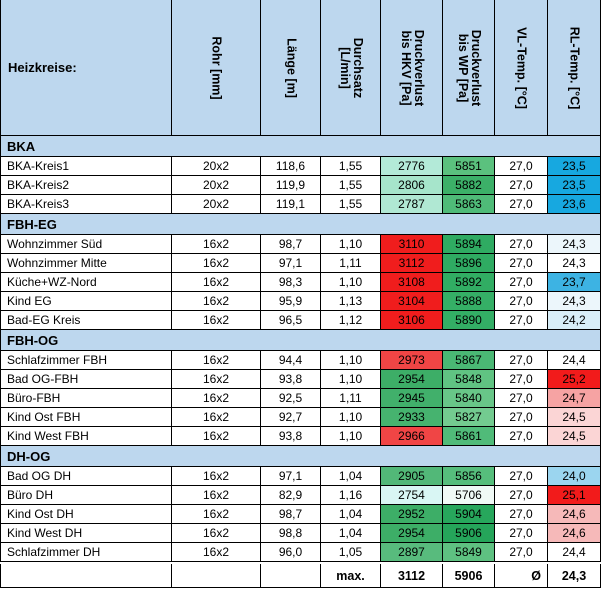 The image size is (605, 594). I want to click on cell-rl: 23,6, so click(574, 204).